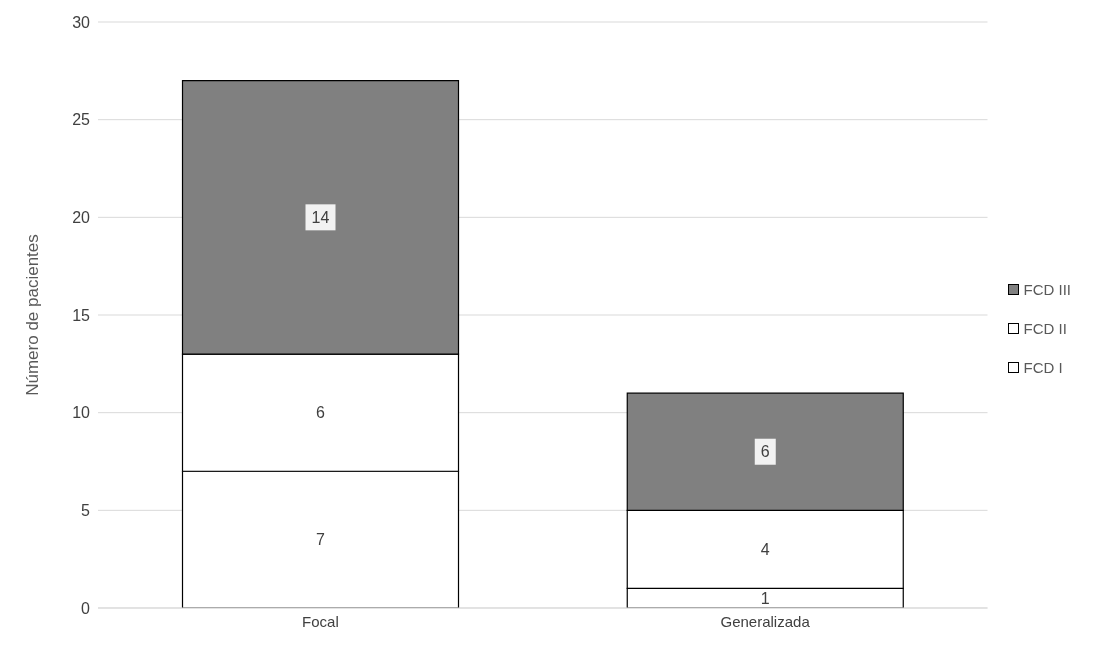  What do you see at coordinates (765, 598) in the screenshot?
I see `data-label: 1` at bounding box center [765, 598].